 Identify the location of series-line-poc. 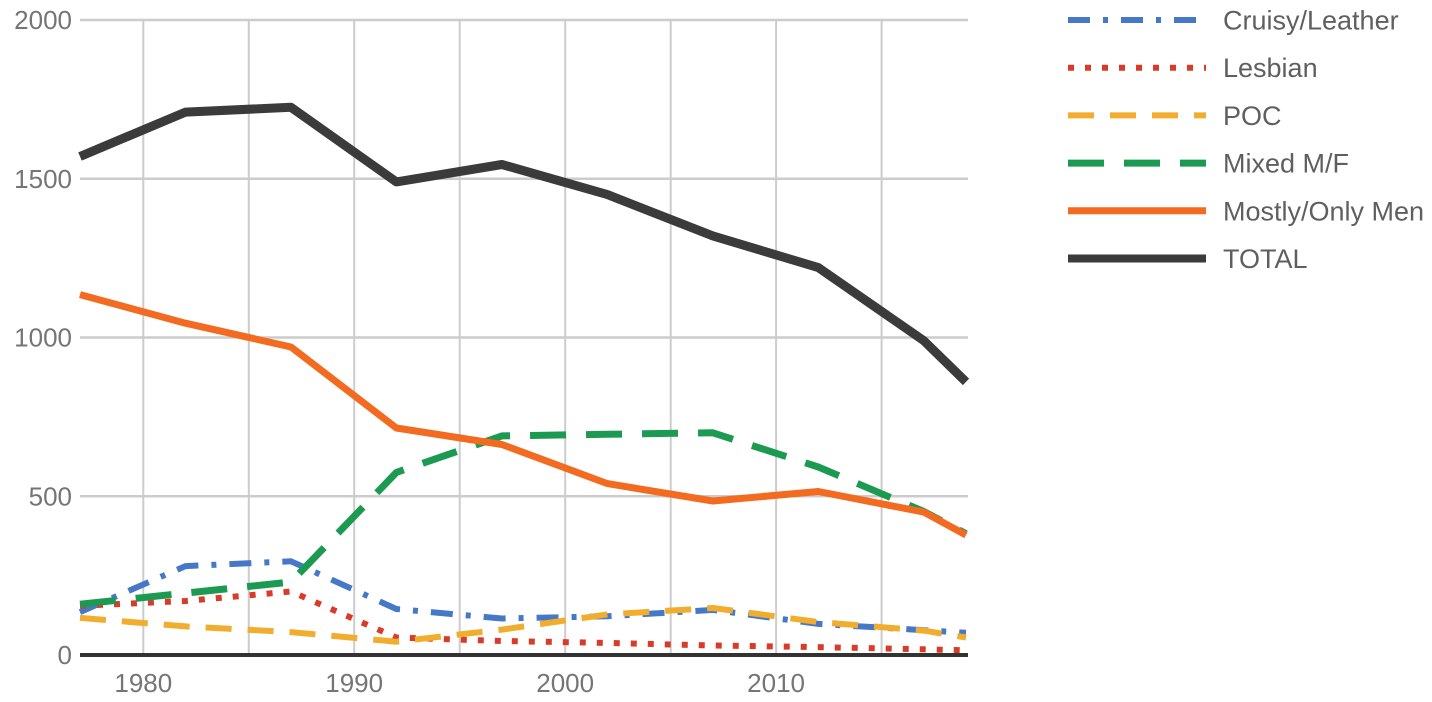
(523, 625).